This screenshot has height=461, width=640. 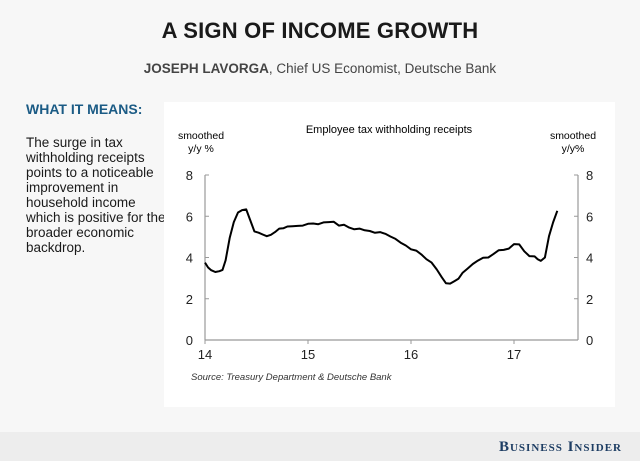 What do you see at coordinates (84, 109) in the screenshot?
I see `sidebar-heading: WHAT IT MEANS:` at bounding box center [84, 109].